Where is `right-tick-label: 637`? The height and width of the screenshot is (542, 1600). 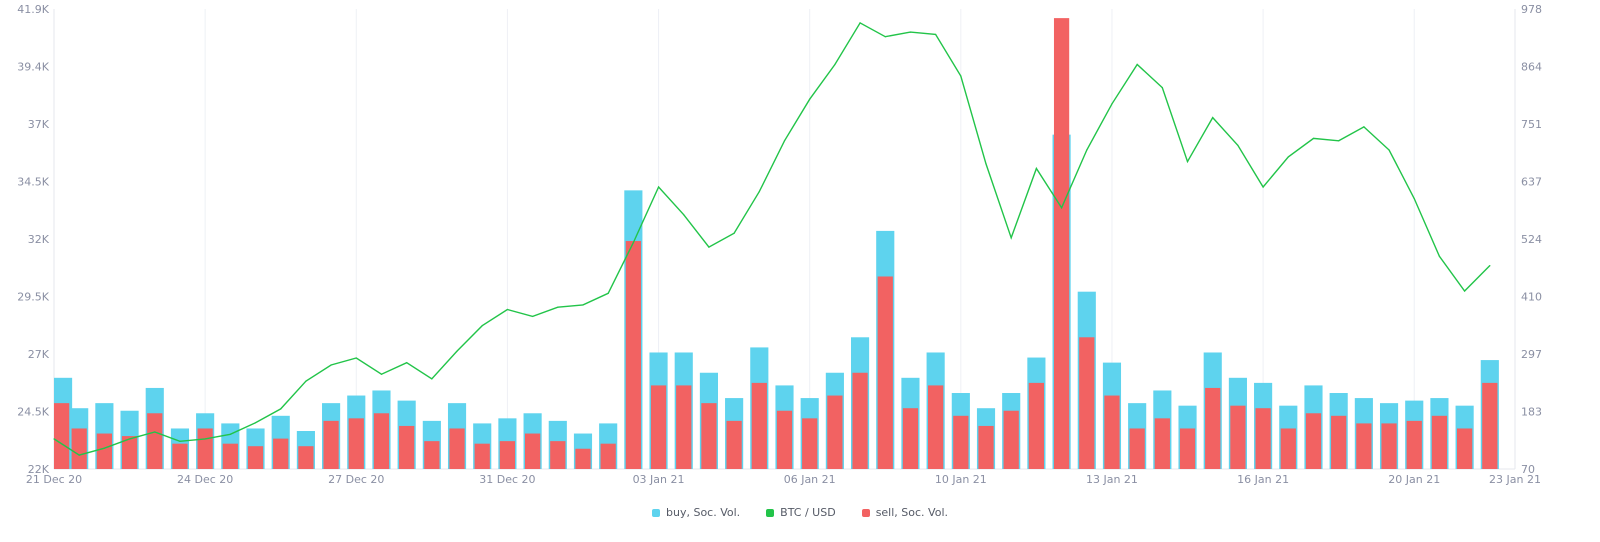 right-tick-label: 637 is located at coordinates (1531, 182).